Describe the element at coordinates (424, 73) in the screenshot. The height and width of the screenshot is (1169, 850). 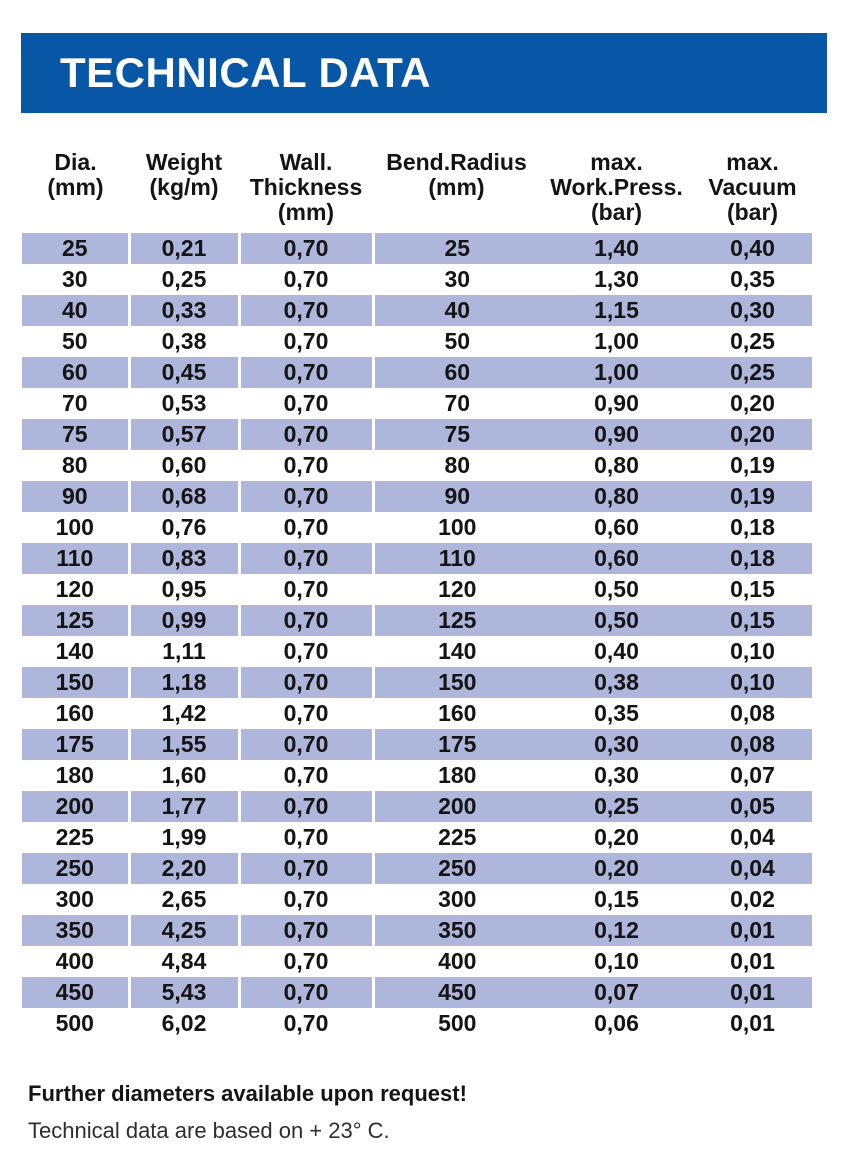
I see `header-banner: TECHNICAL DATA` at that location.